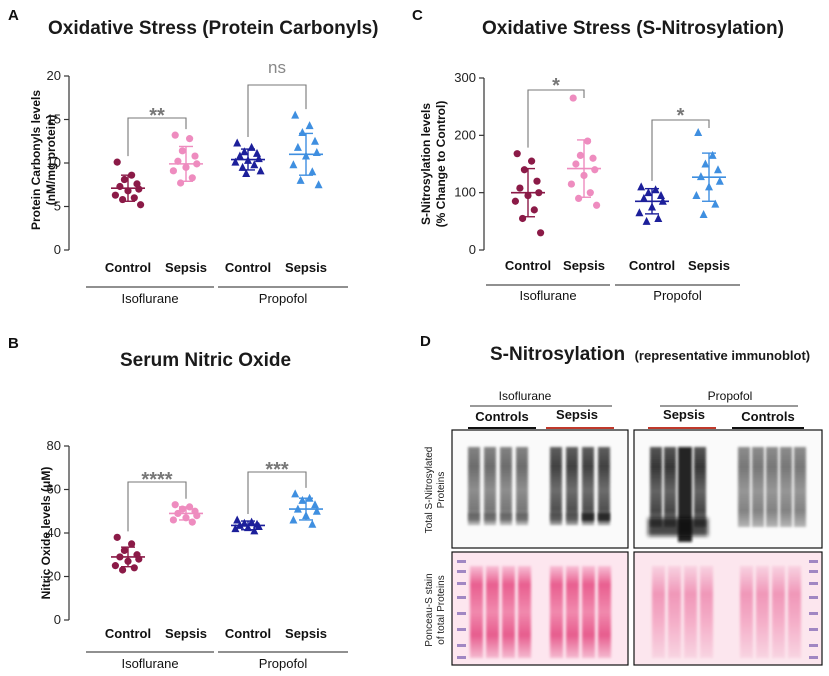 This screenshot has height=676, width=829. What do you see at coordinates (54, 75) in the screenshot?
I see `y-tick-label: 20` at bounding box center [54, 75].